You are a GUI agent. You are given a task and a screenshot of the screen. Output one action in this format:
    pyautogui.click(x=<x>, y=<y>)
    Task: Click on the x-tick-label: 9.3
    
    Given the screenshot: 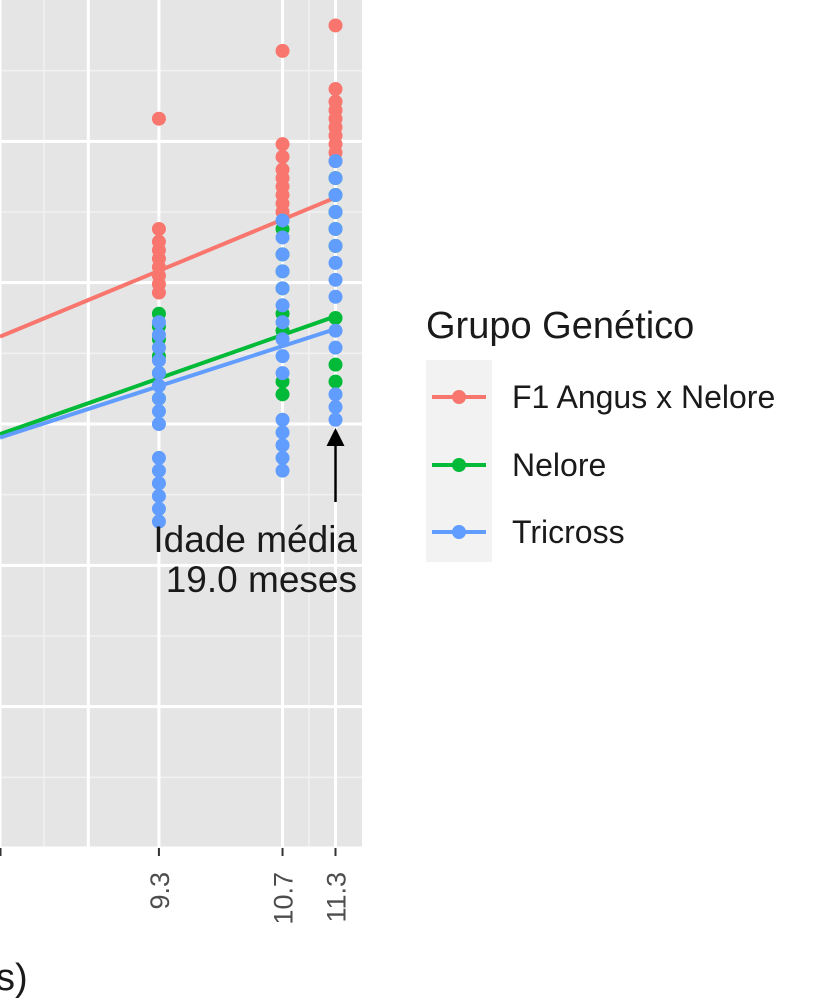 What is the action you would take?
    pyautogui.click(x=160, y=891)
    